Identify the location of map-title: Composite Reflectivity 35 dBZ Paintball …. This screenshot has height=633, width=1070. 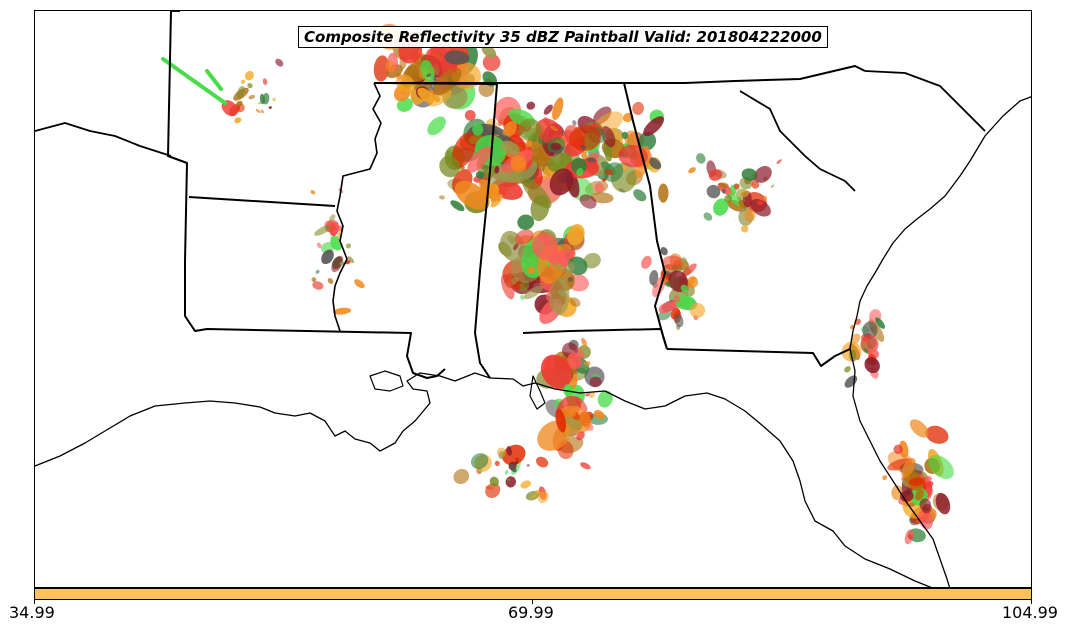
(563, 37).